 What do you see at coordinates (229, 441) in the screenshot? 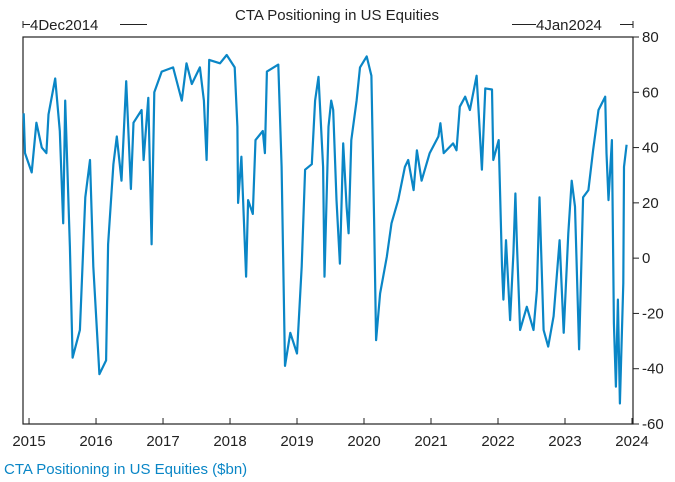
I see `x-tick-label: 2018` at bounding box center [229, 441].